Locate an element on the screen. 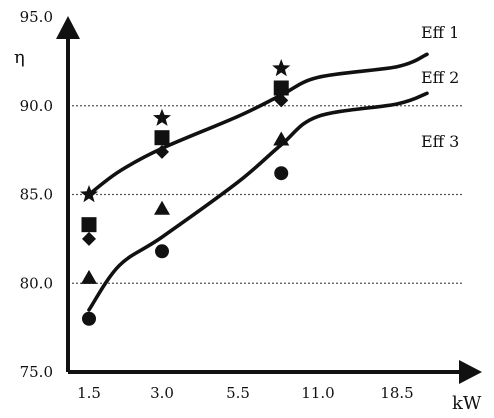  y-tick-label: 85.0 is located at coordinates (36, 195).